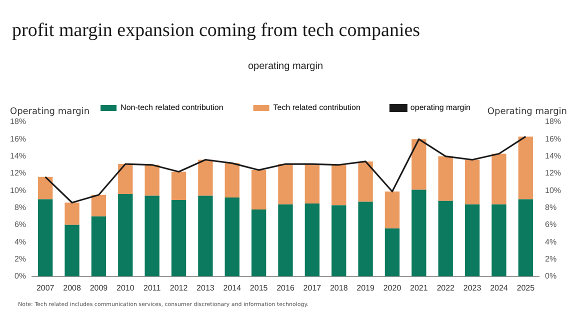  Describe the element at coordinates (440, 107) in the screenshot. I see `legend-label: operating margin` at that location.